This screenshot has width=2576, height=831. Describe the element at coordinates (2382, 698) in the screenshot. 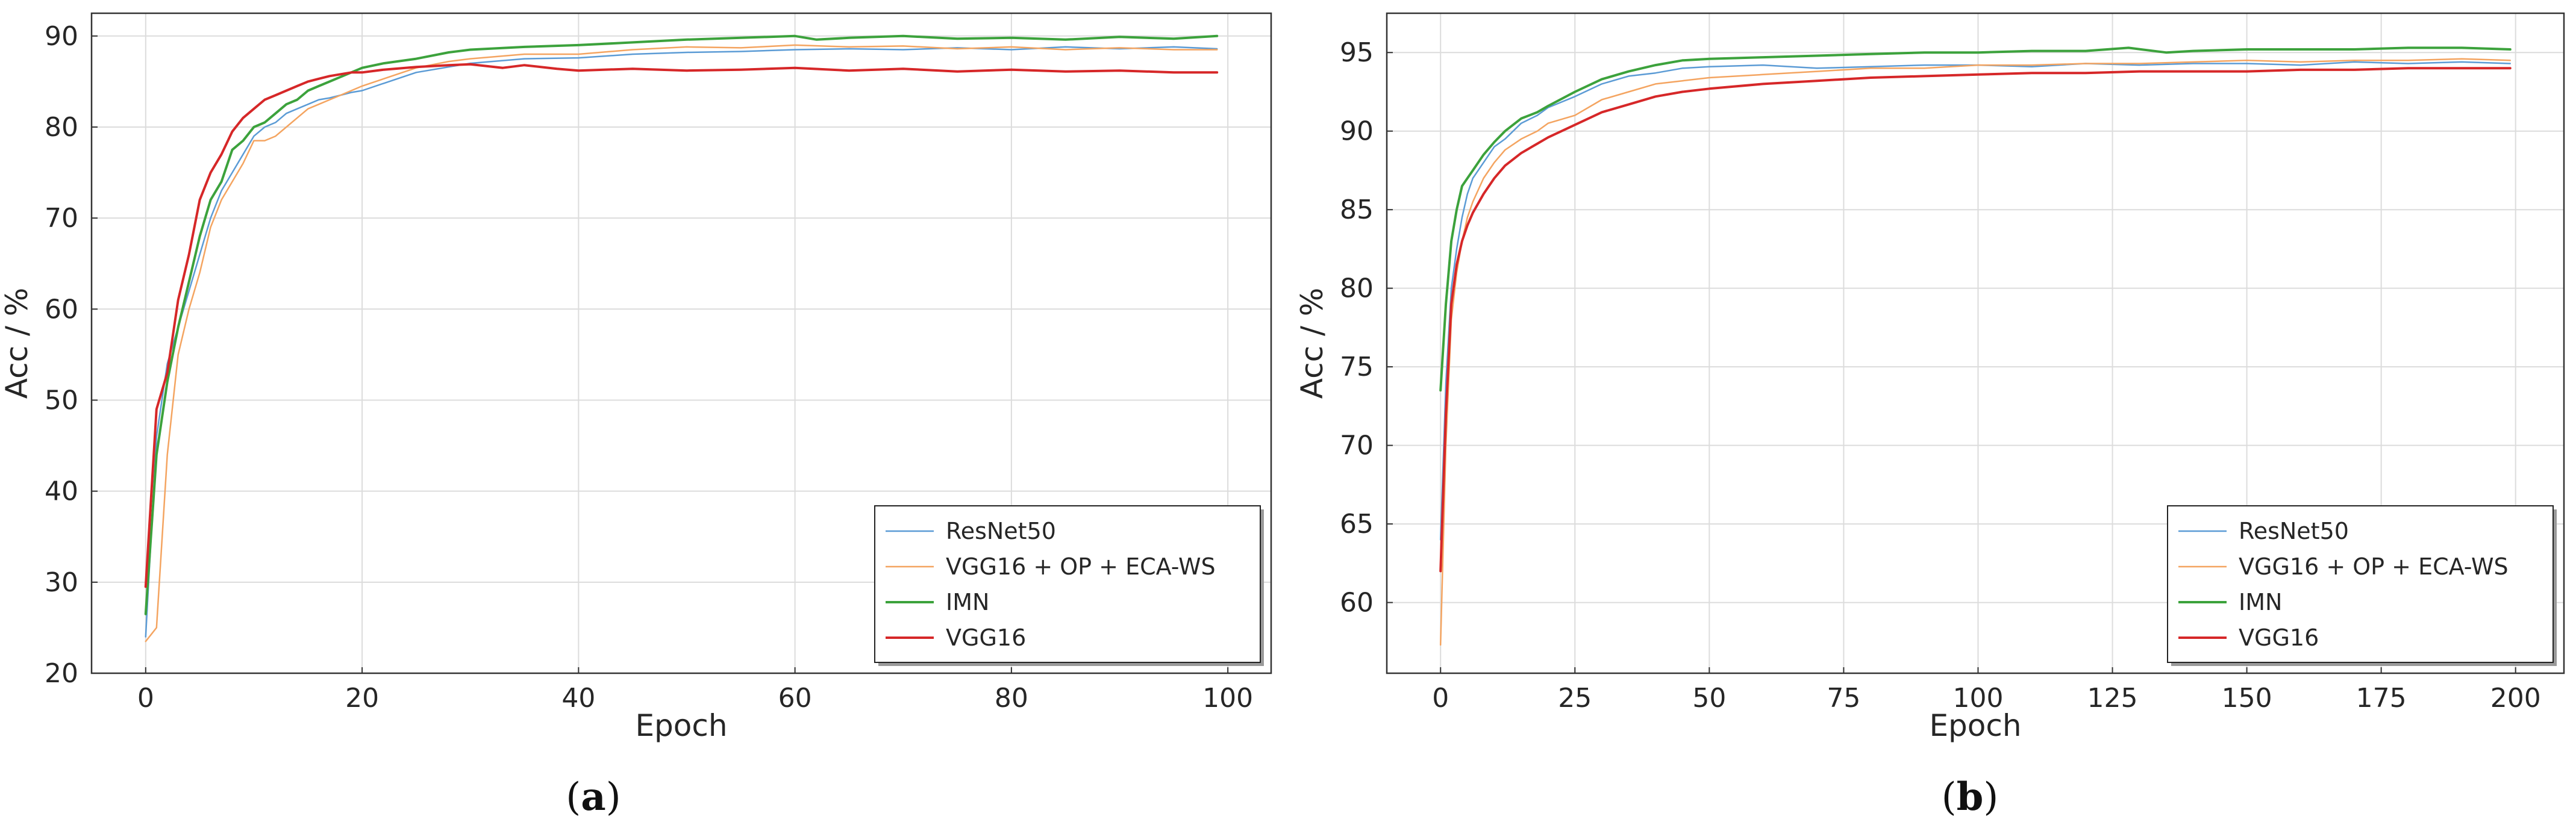

I see `x-tick-label: 175` at that location.